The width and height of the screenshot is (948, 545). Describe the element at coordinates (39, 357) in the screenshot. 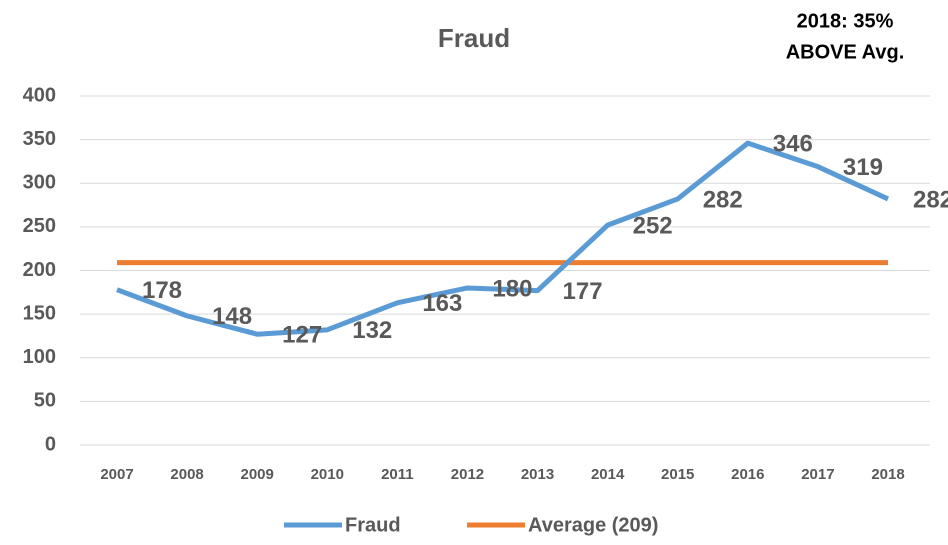

I see `y-tick-label: 100` at that location.